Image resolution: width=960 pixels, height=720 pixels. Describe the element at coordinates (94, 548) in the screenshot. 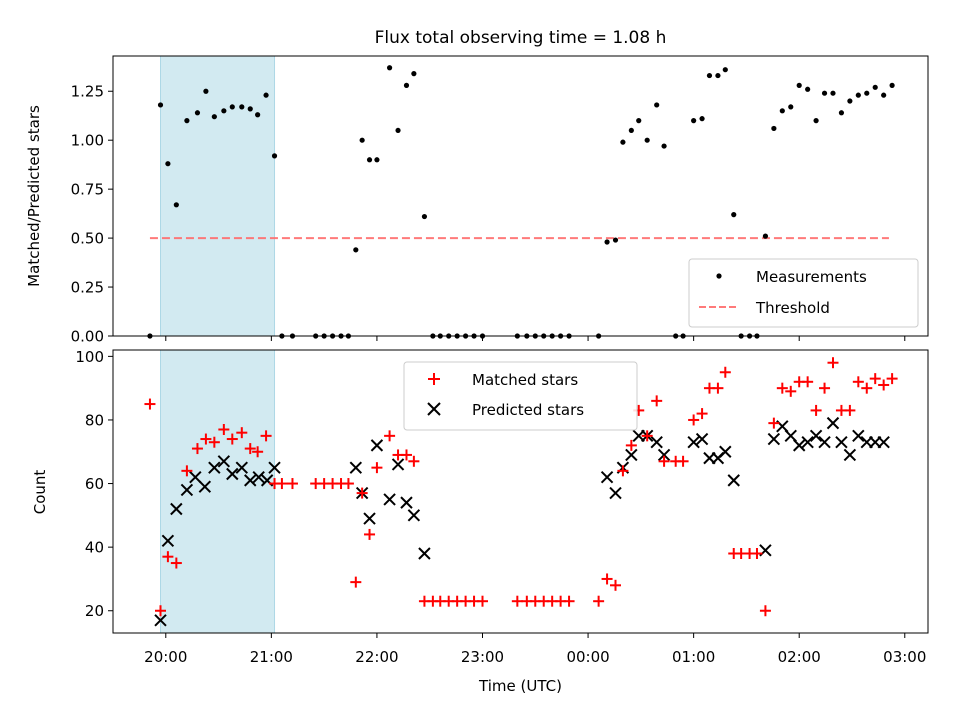

I see `y-tick-label: 40` at that location.